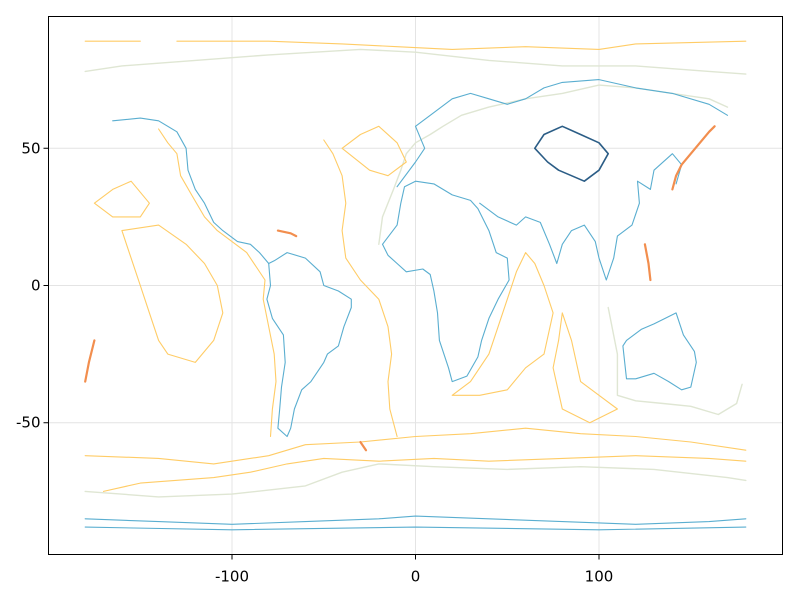 The height and width of the screenshot is (600, 800). Describe the element at coordinates (232, 577) in the screenshot. I see `x-tick-label: -100` at that location.